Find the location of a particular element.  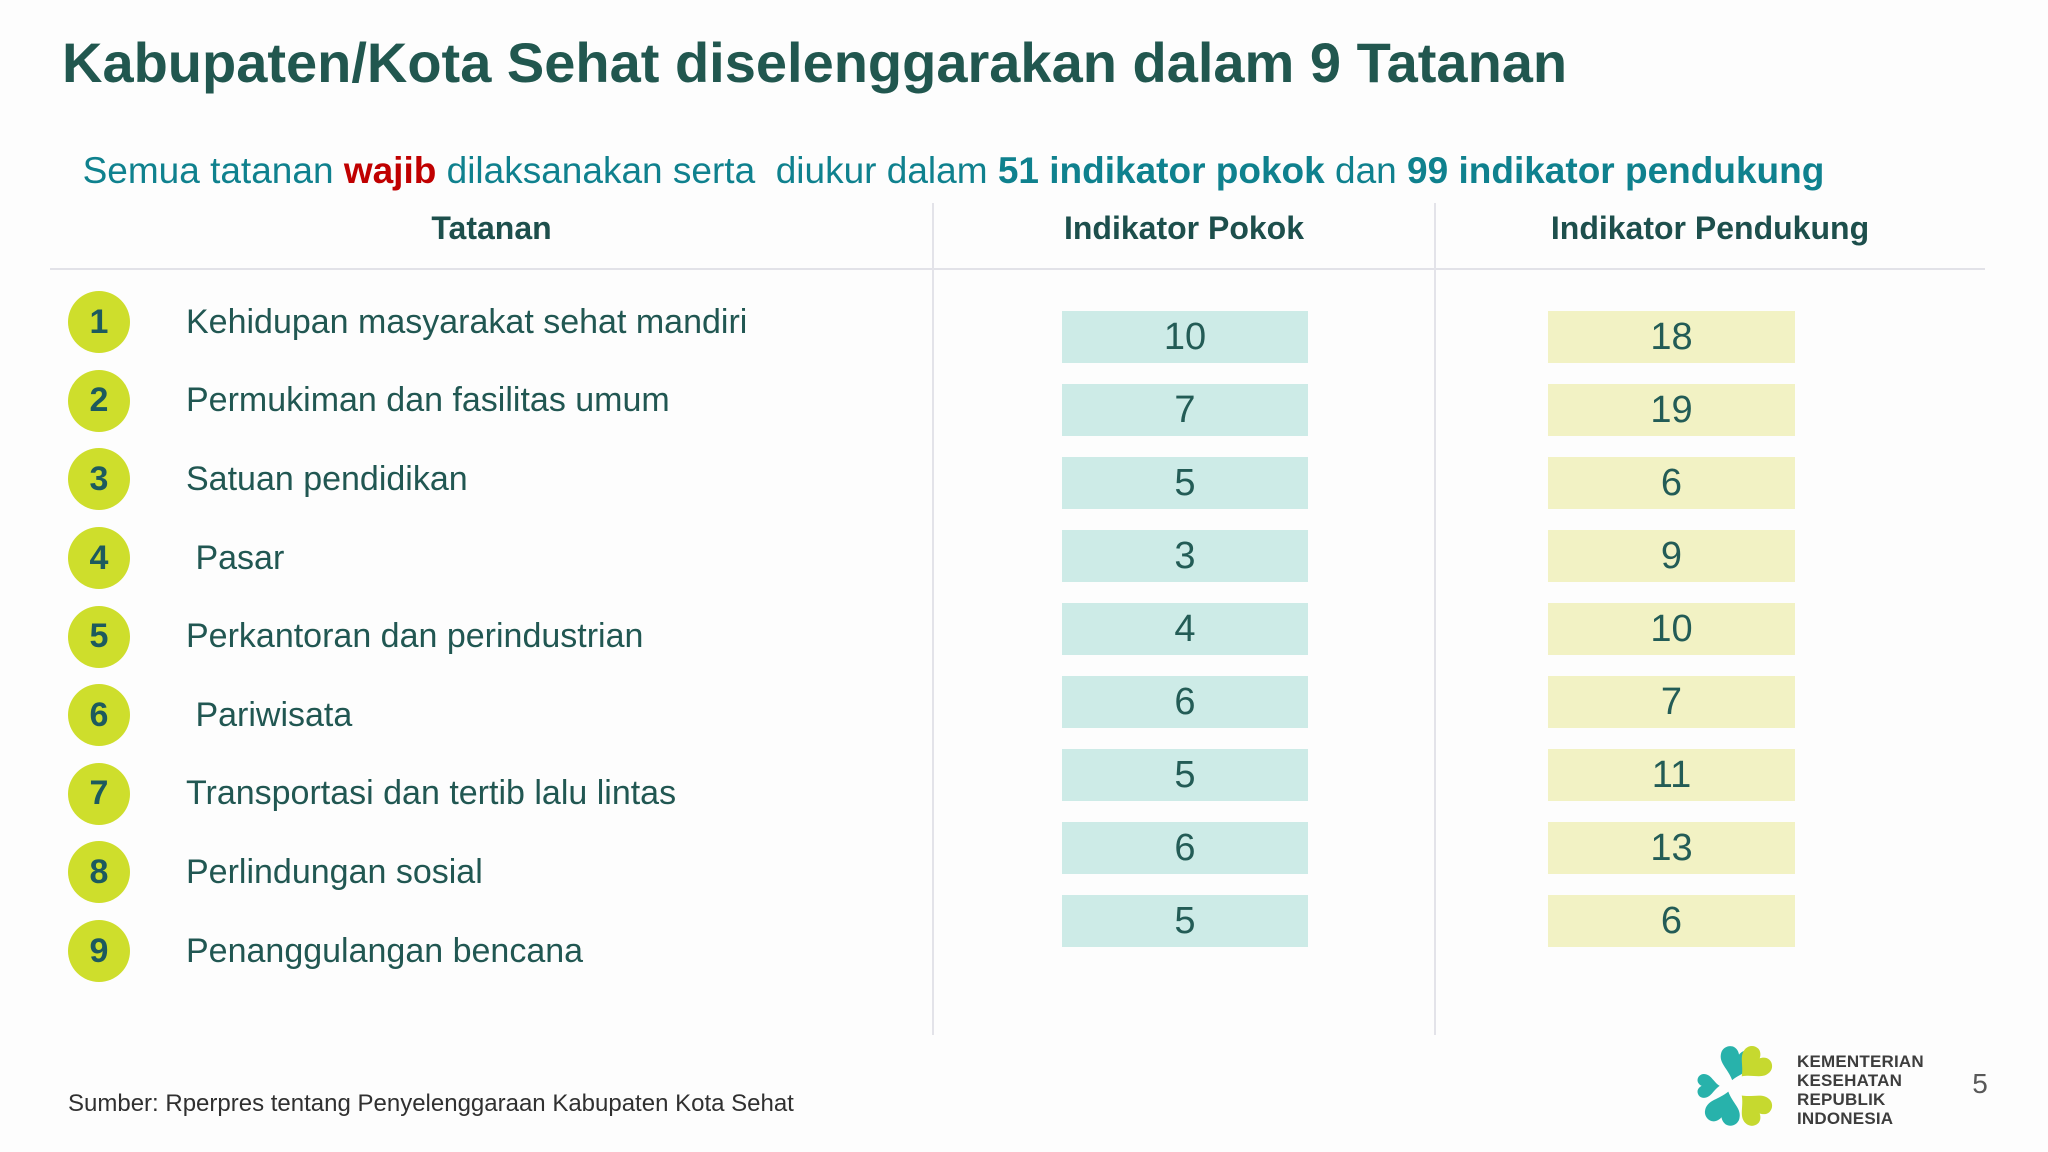

table-row: 6 Pariwisata is located at coordinates (490, 715).